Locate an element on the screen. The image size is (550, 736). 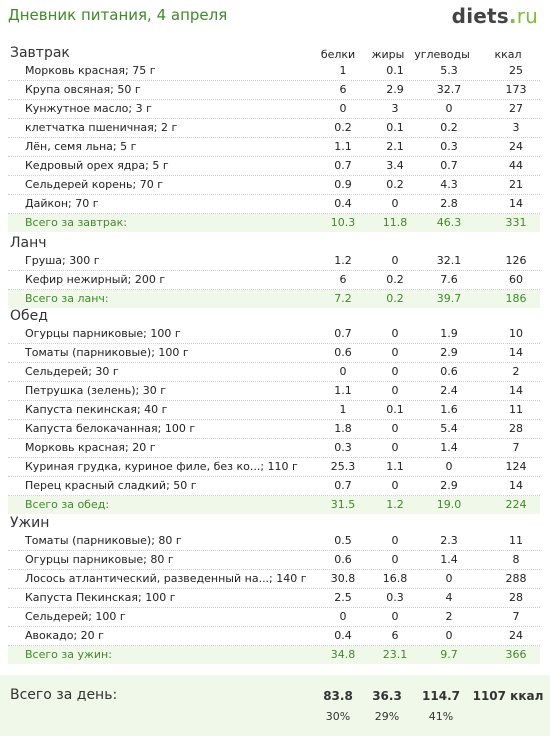
food-carbs: 32.1 is located at coordinates (449, 260).